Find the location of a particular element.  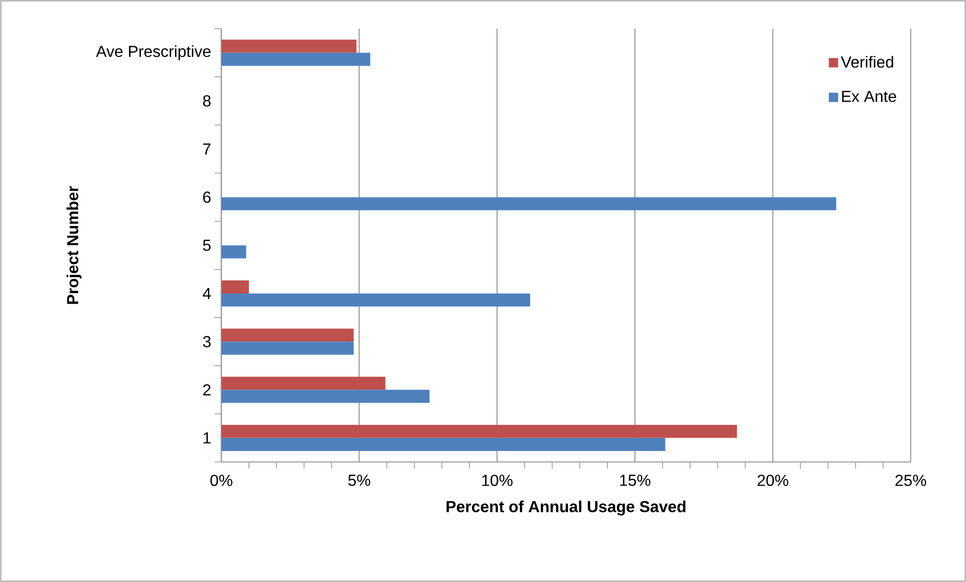

y-tick-label: Ave Prescriptive is located at coordinates (153, 52).